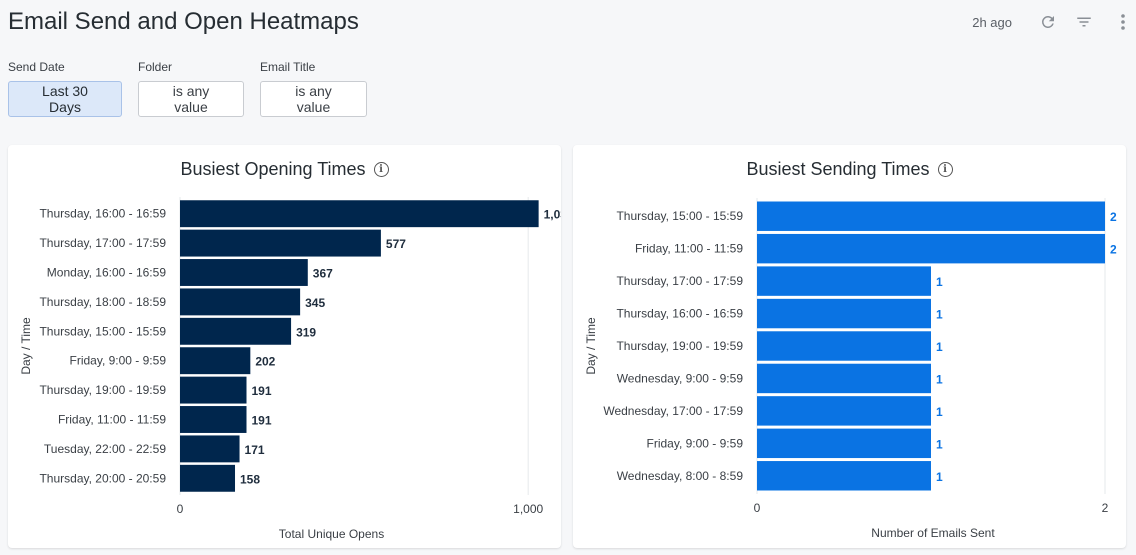 The height and width of the screenshot is (555, 1136). I want to click on filter-label: Folder, so click(155, 67).